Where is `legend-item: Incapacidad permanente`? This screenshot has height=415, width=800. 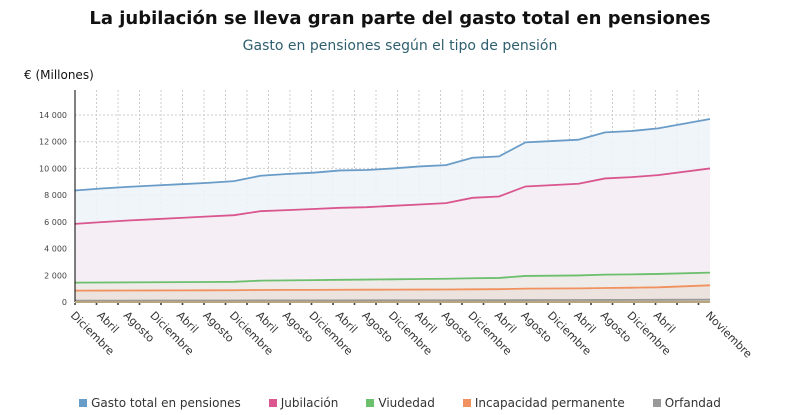 legend-item: Incapacidad permanente is located at coordinates (543, 403).